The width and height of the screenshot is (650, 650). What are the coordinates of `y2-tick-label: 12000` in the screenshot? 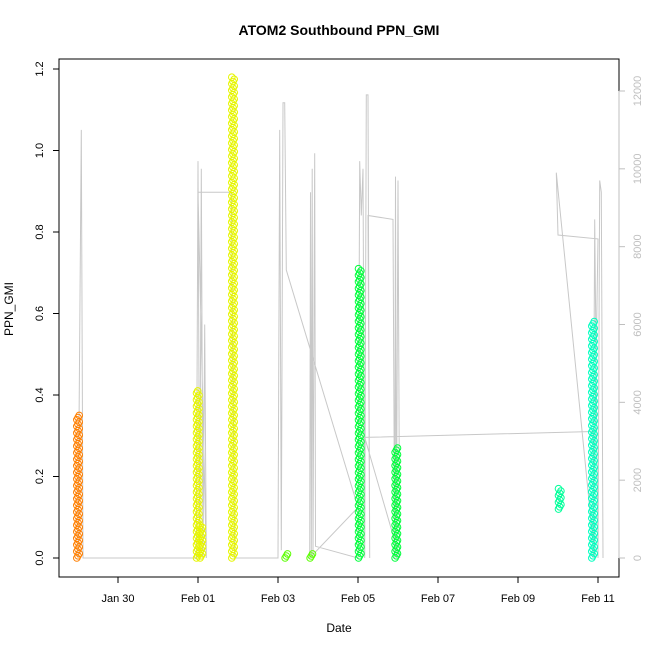 It's located at (638, 91).